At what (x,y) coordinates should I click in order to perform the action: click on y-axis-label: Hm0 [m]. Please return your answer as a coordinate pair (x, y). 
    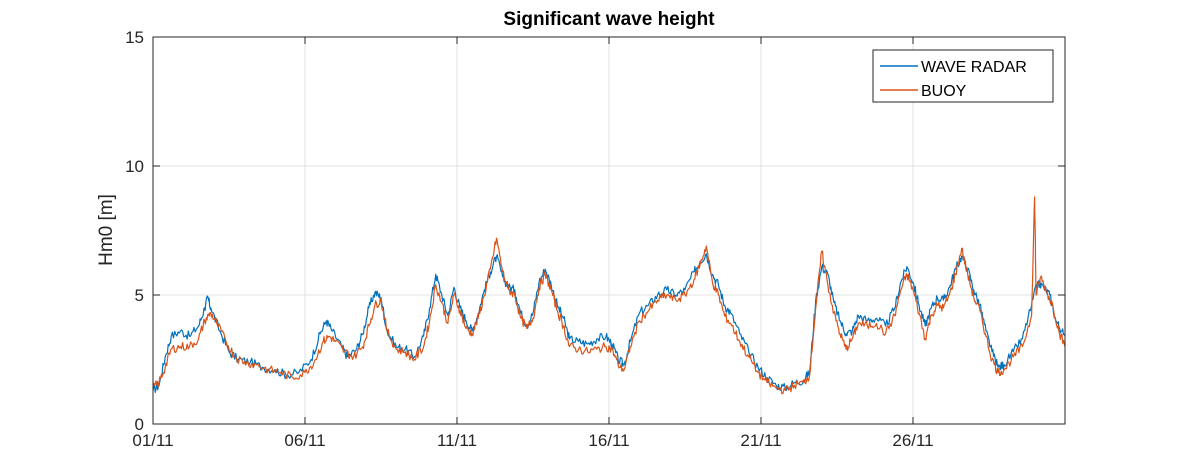
    Looking at the image, I should click on (106, 230).